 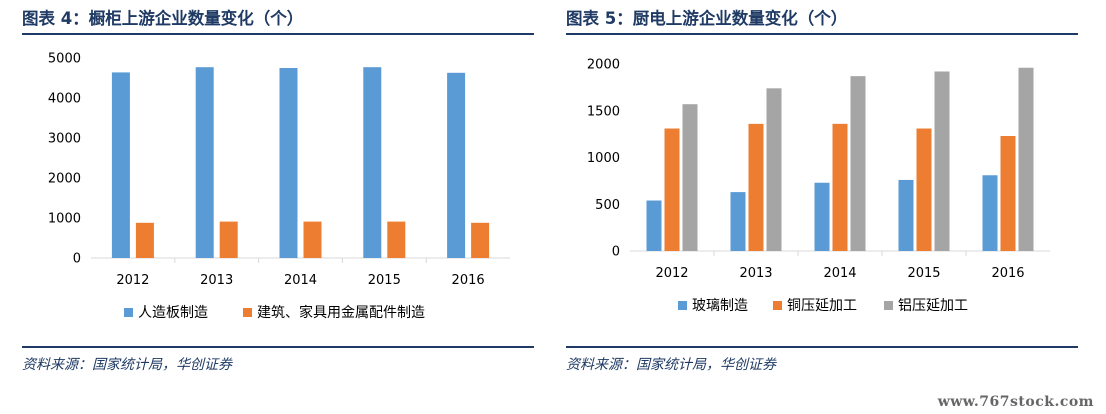 I want to click on bar-铜压延加工-2015, so click(x=924, y=189).